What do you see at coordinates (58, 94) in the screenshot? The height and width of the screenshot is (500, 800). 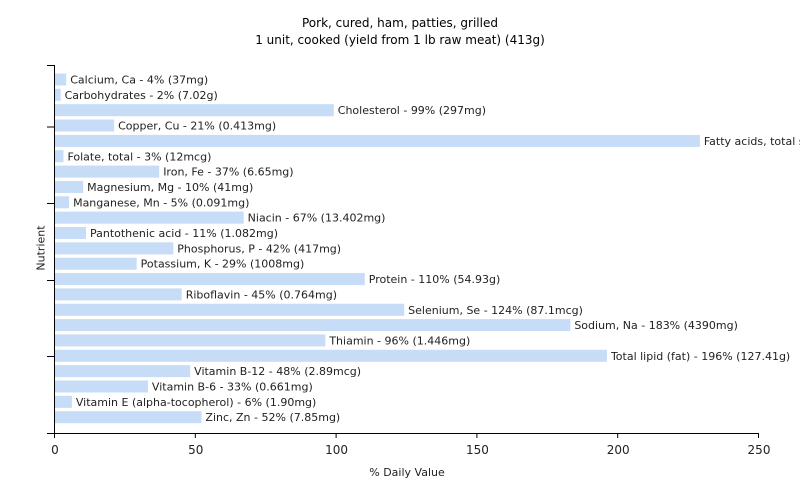 I see `bar-carbohydrates` at bounding box center [58, 94].